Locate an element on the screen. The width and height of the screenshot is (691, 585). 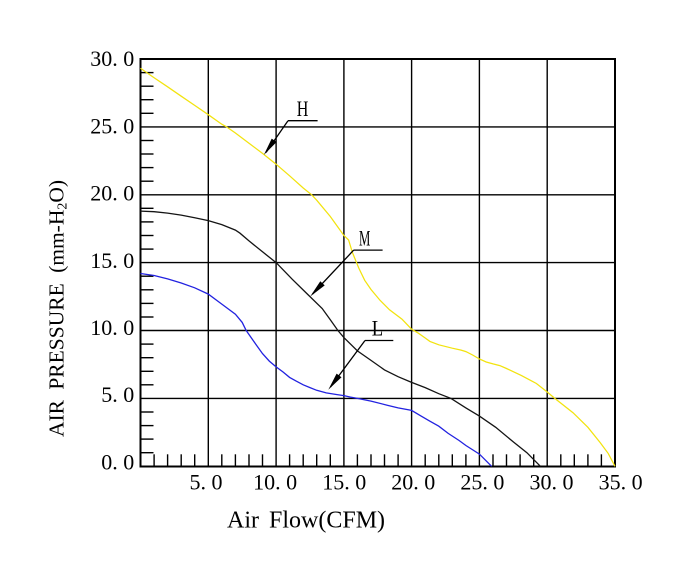
svg-text: Air Flow(CFM) is located at coordinates (306, 521).